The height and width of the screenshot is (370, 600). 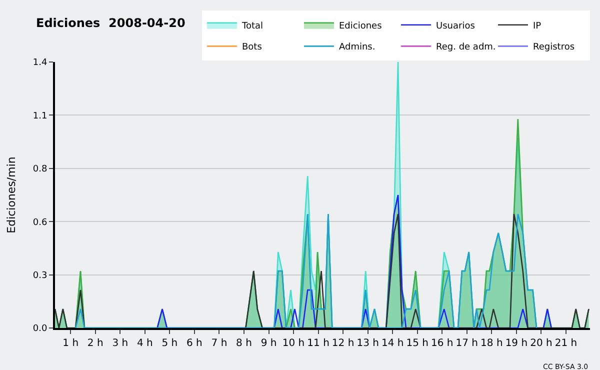 I want to click on x-tick-label: 13 h, so click(x=367, y=343).